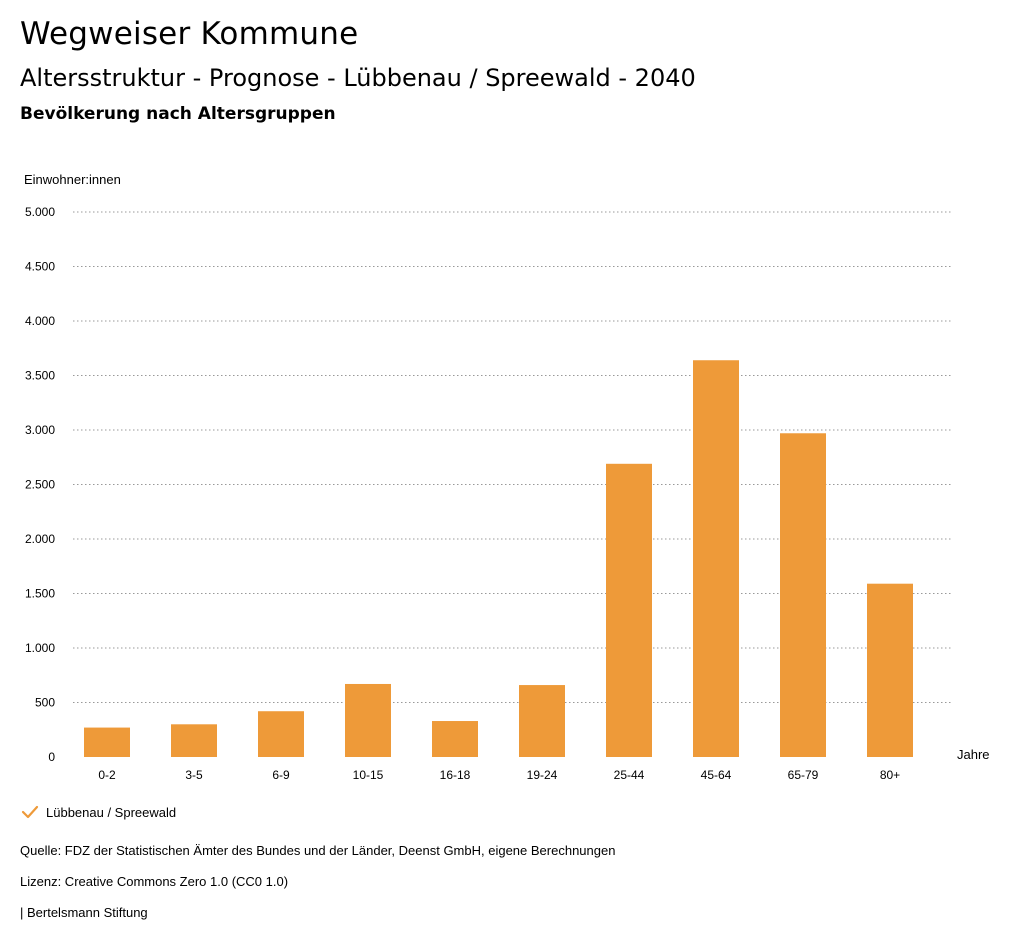 Image resolution: width=1024 pixels, height=946 pixels. What do you see at coordinates (803, 775) in the screenshot?
I see `x-tick-label: 65-79` at bounding box center [803, 775].